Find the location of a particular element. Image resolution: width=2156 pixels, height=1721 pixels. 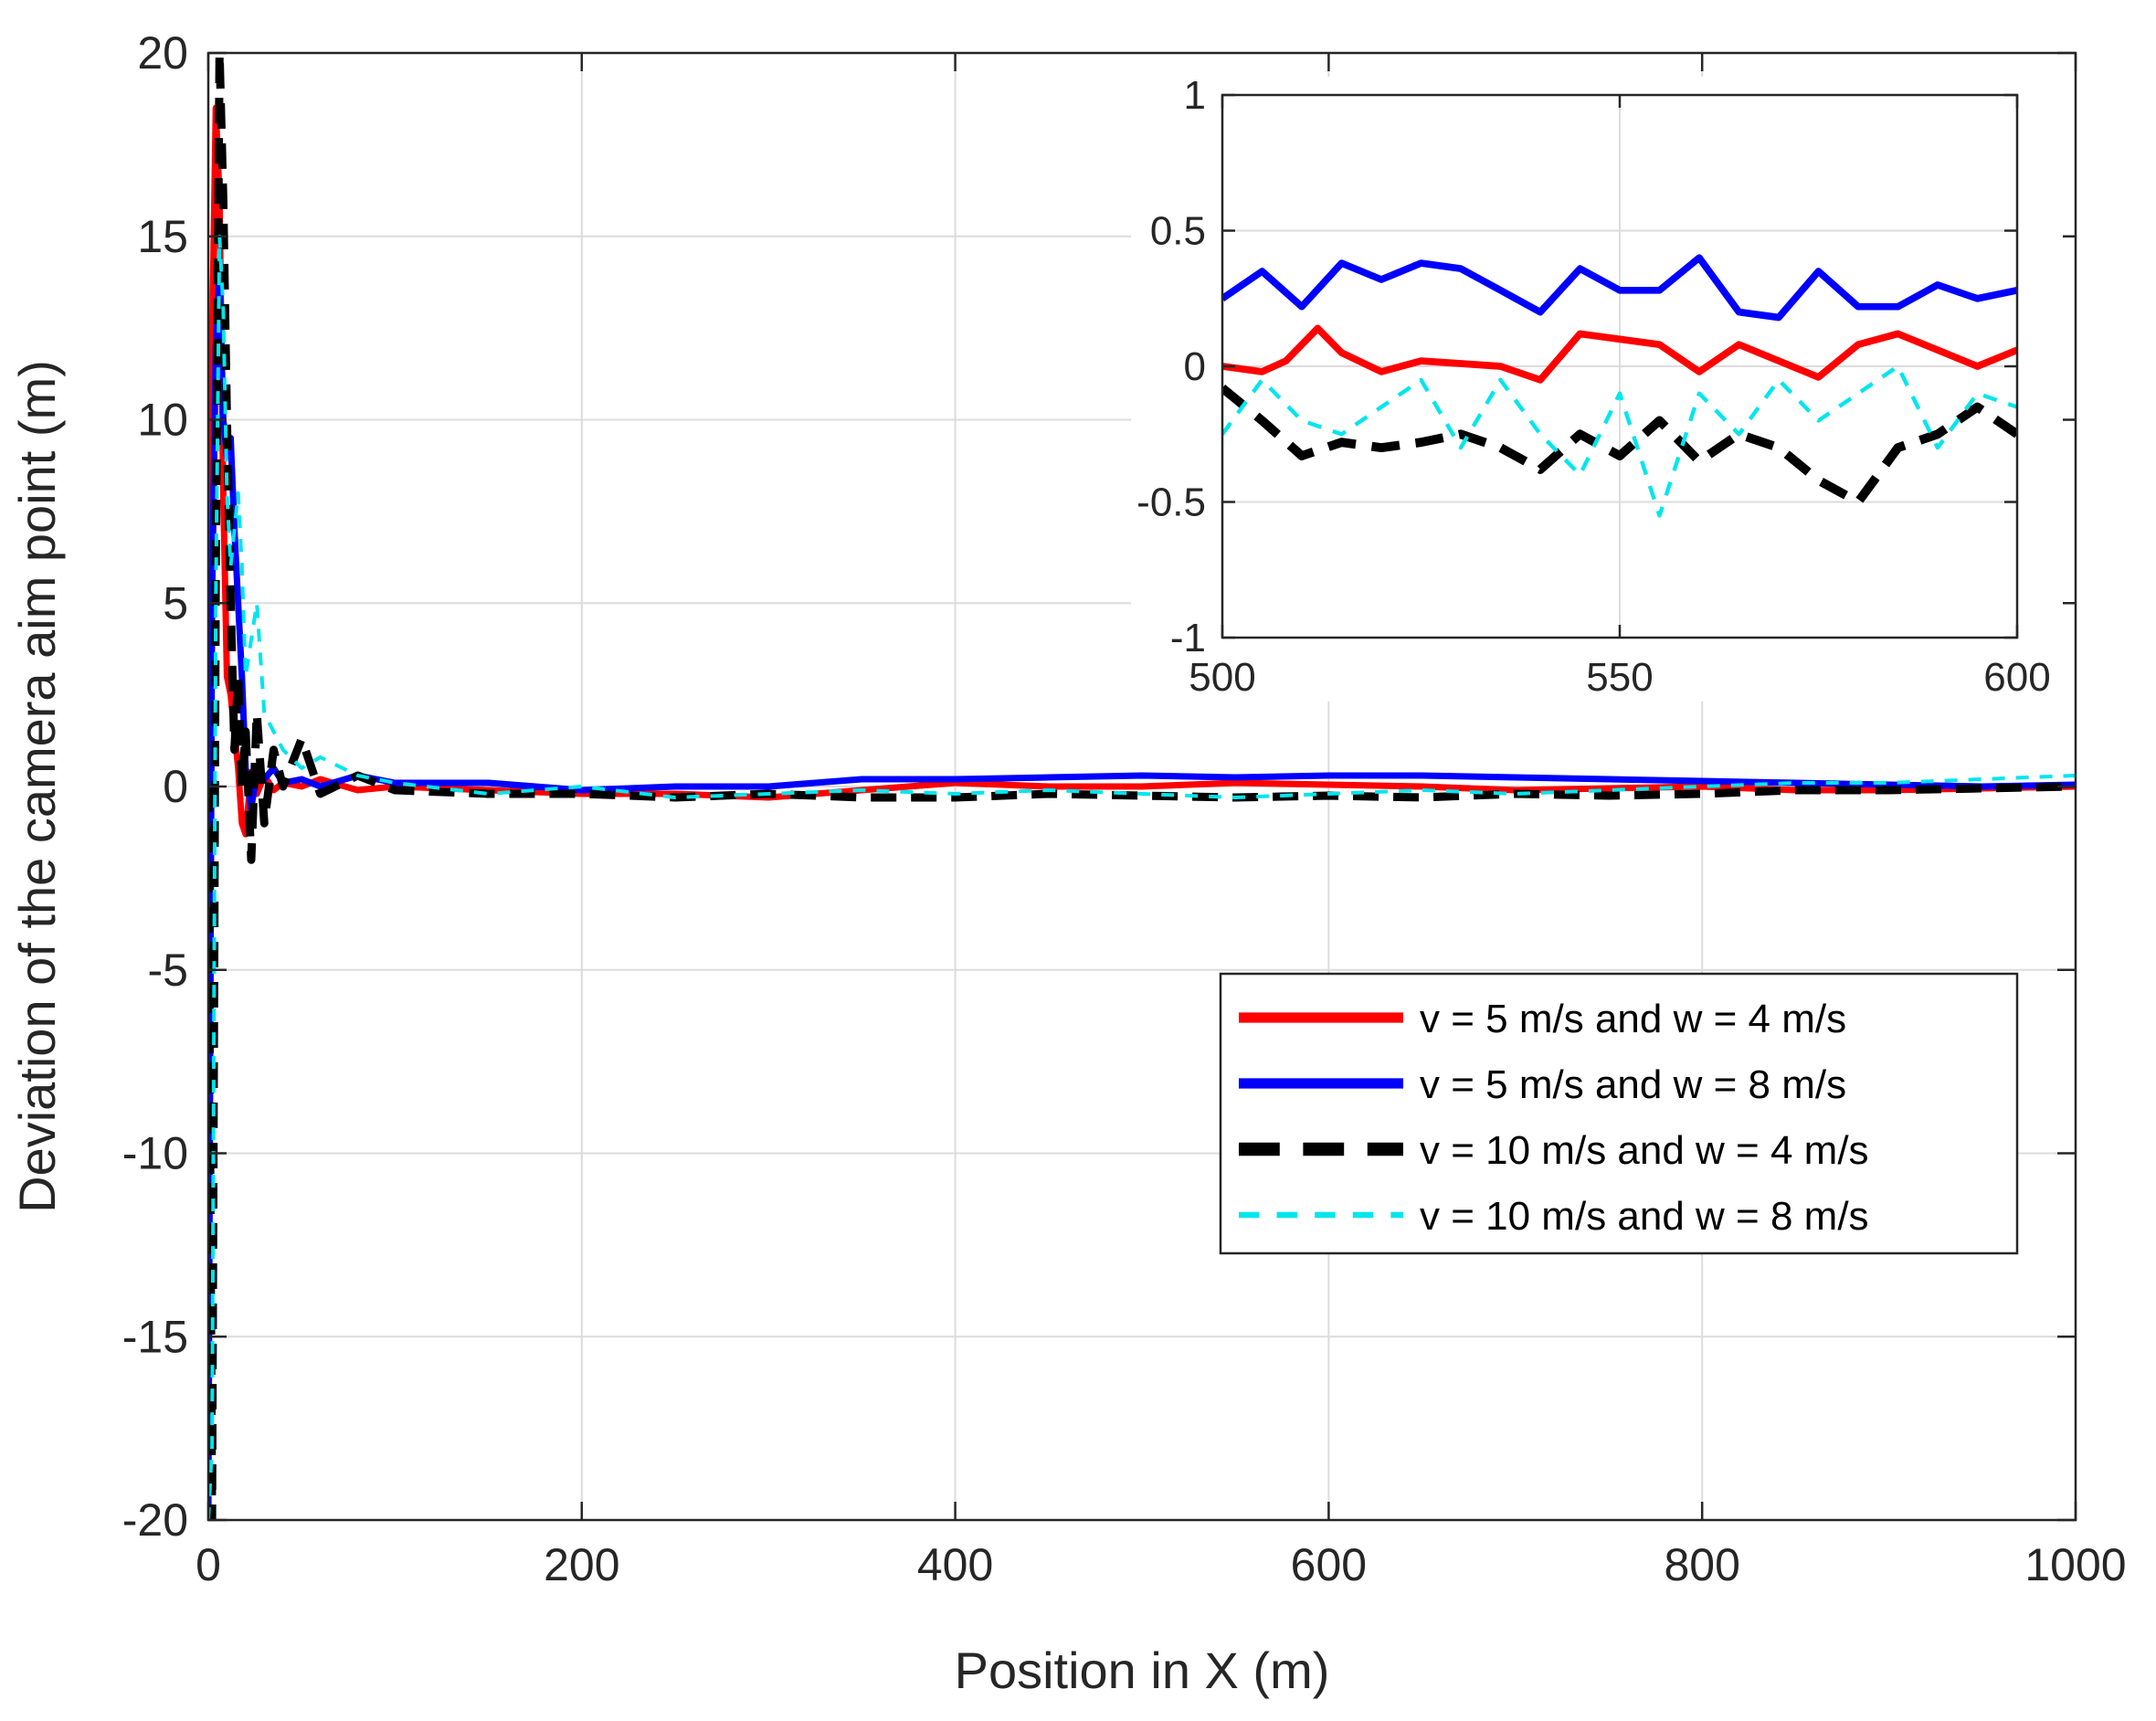

main-x-tick-label: 800 is located at coordinates (1701, 1564).